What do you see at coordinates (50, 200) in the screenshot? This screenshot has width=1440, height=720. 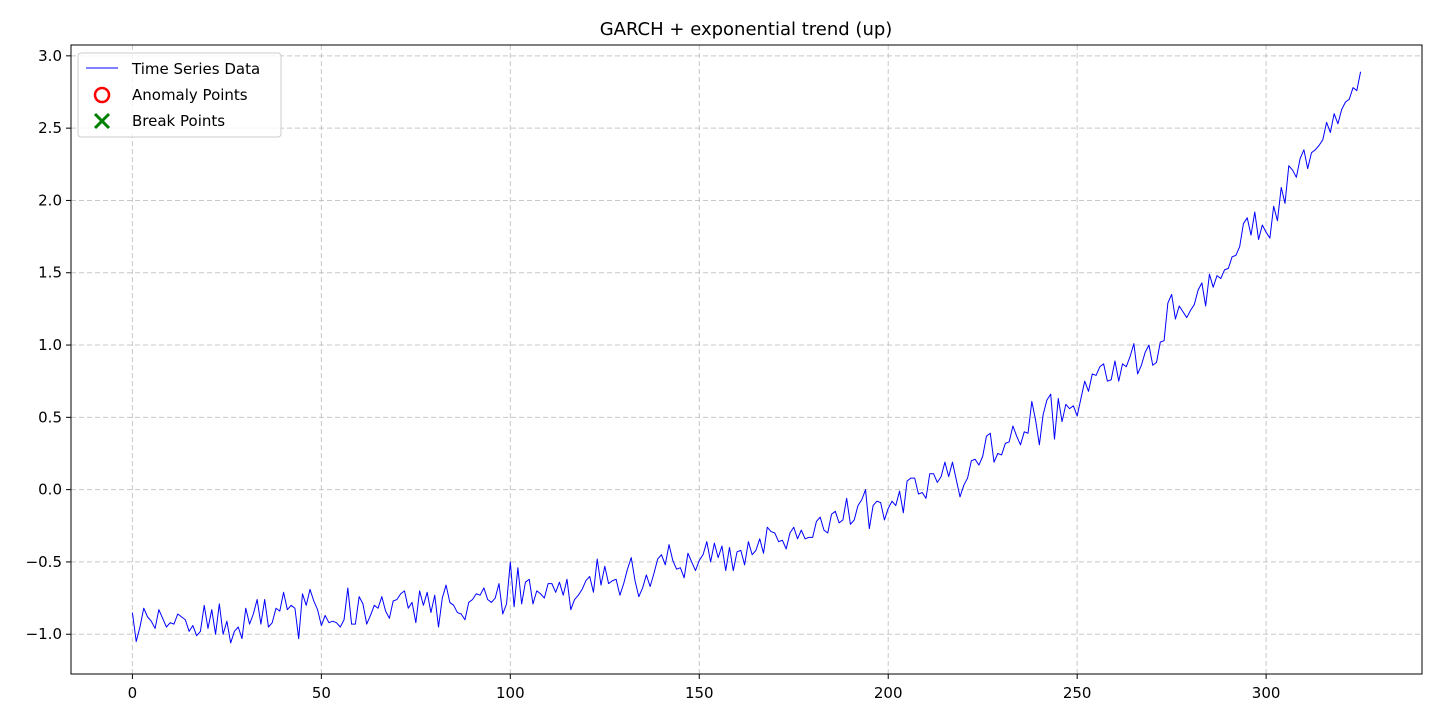 I see `y-tick-label: 2.0` at bounding box center [50, 200].